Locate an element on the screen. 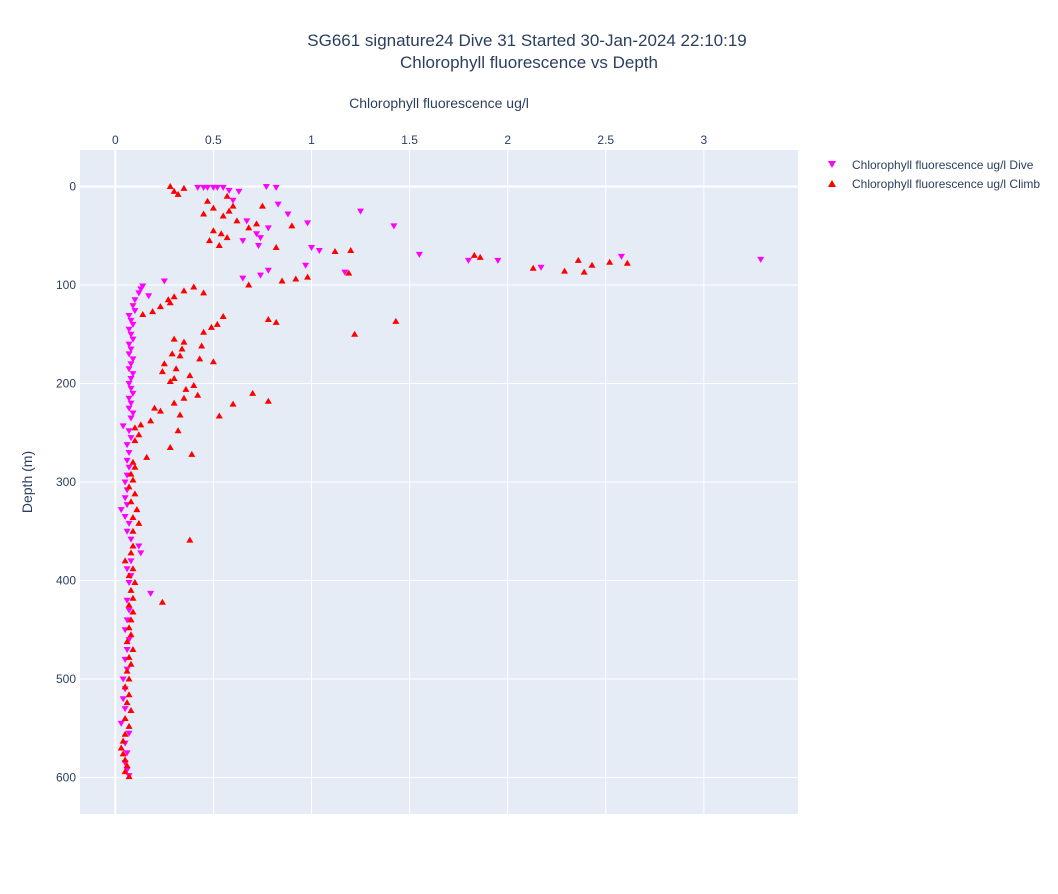 Image resolution: width=1058 pixels, height=894 pixels. x-tick-label: 1.5 is located at coordinates (409, 140).